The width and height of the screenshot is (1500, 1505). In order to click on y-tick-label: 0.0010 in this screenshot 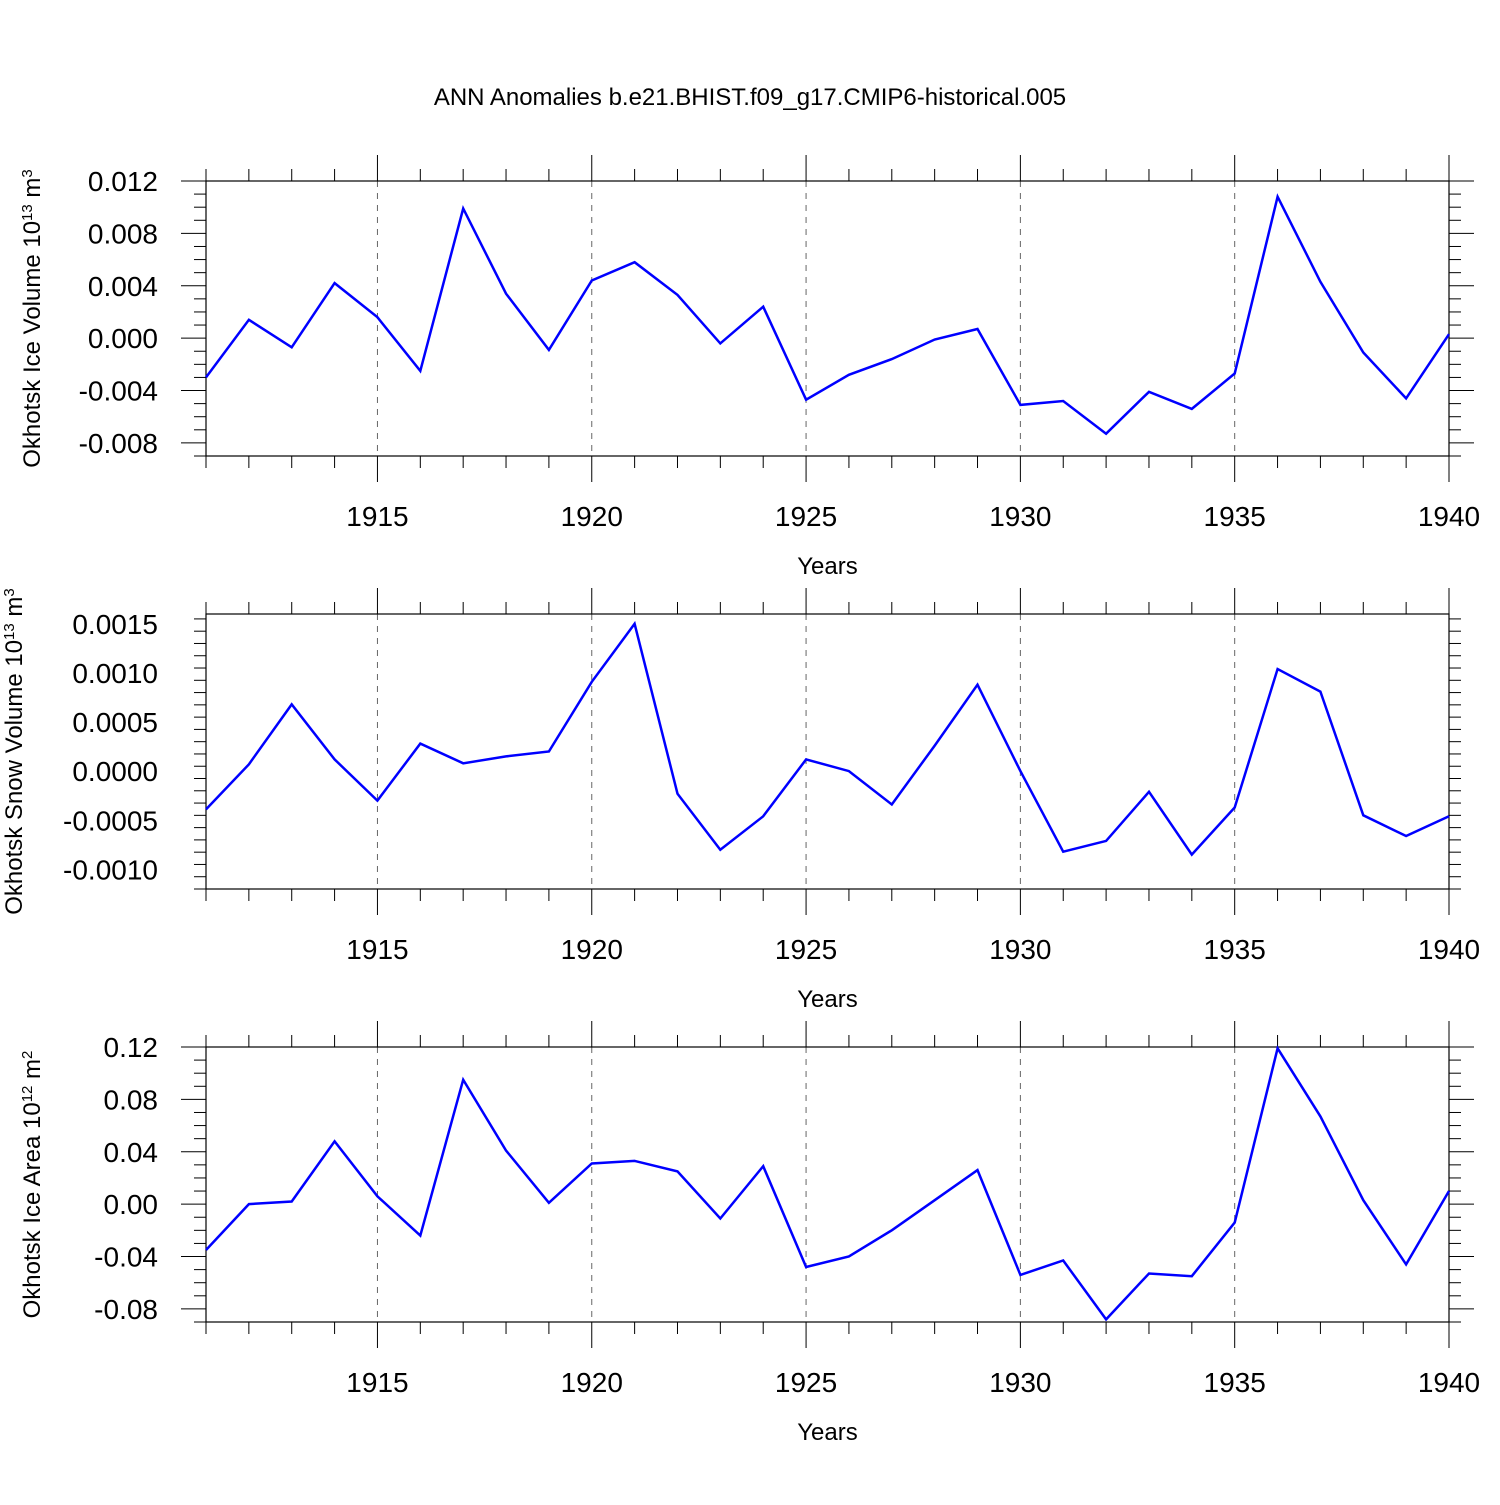, I will do `click(115, 673)`.